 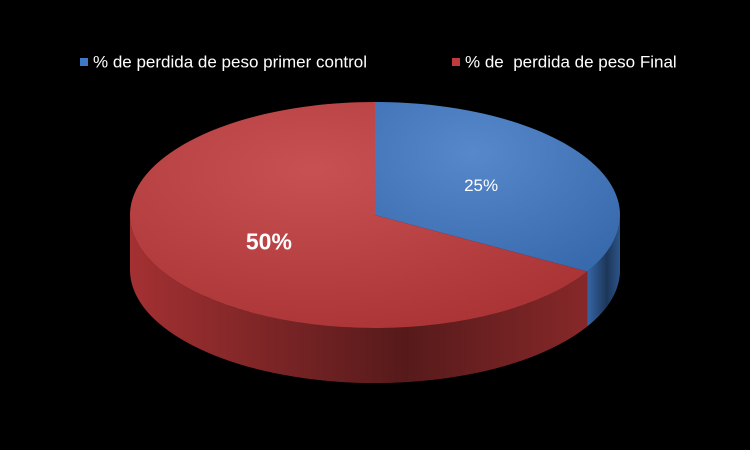 I want to click on pie-side-shade, so click(x=603, y=271).